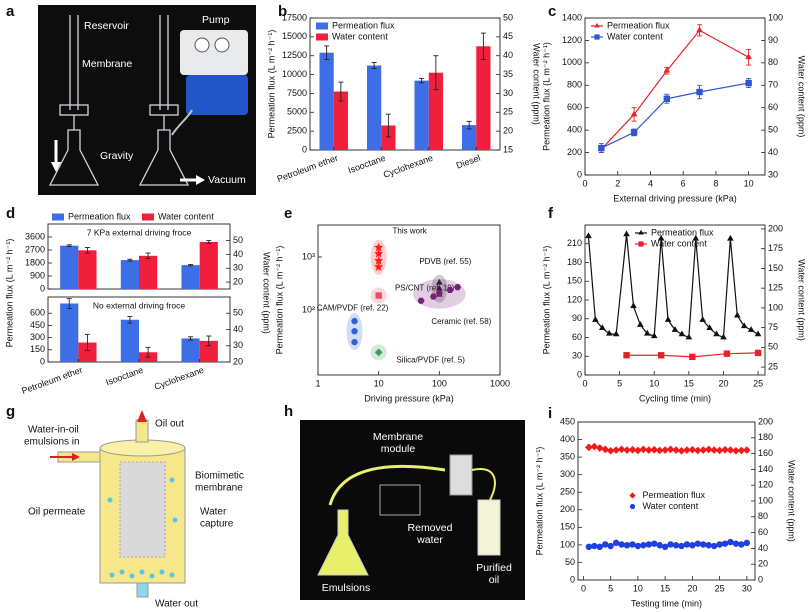  Describe the element at coordinates (619, 383) in the screenshot. I see `x-tick-label: 5` at that location.